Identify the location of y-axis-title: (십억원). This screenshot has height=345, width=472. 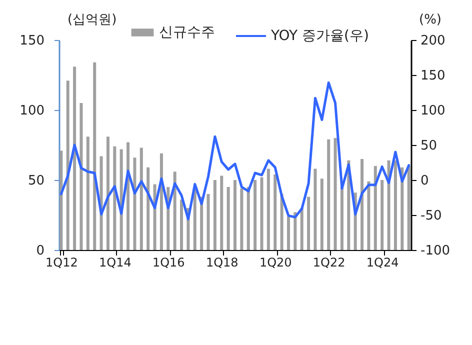
(92, 20).